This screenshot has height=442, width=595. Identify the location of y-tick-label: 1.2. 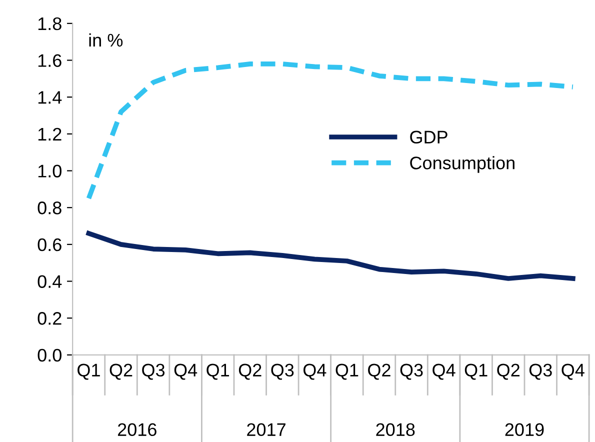
(50, 134).